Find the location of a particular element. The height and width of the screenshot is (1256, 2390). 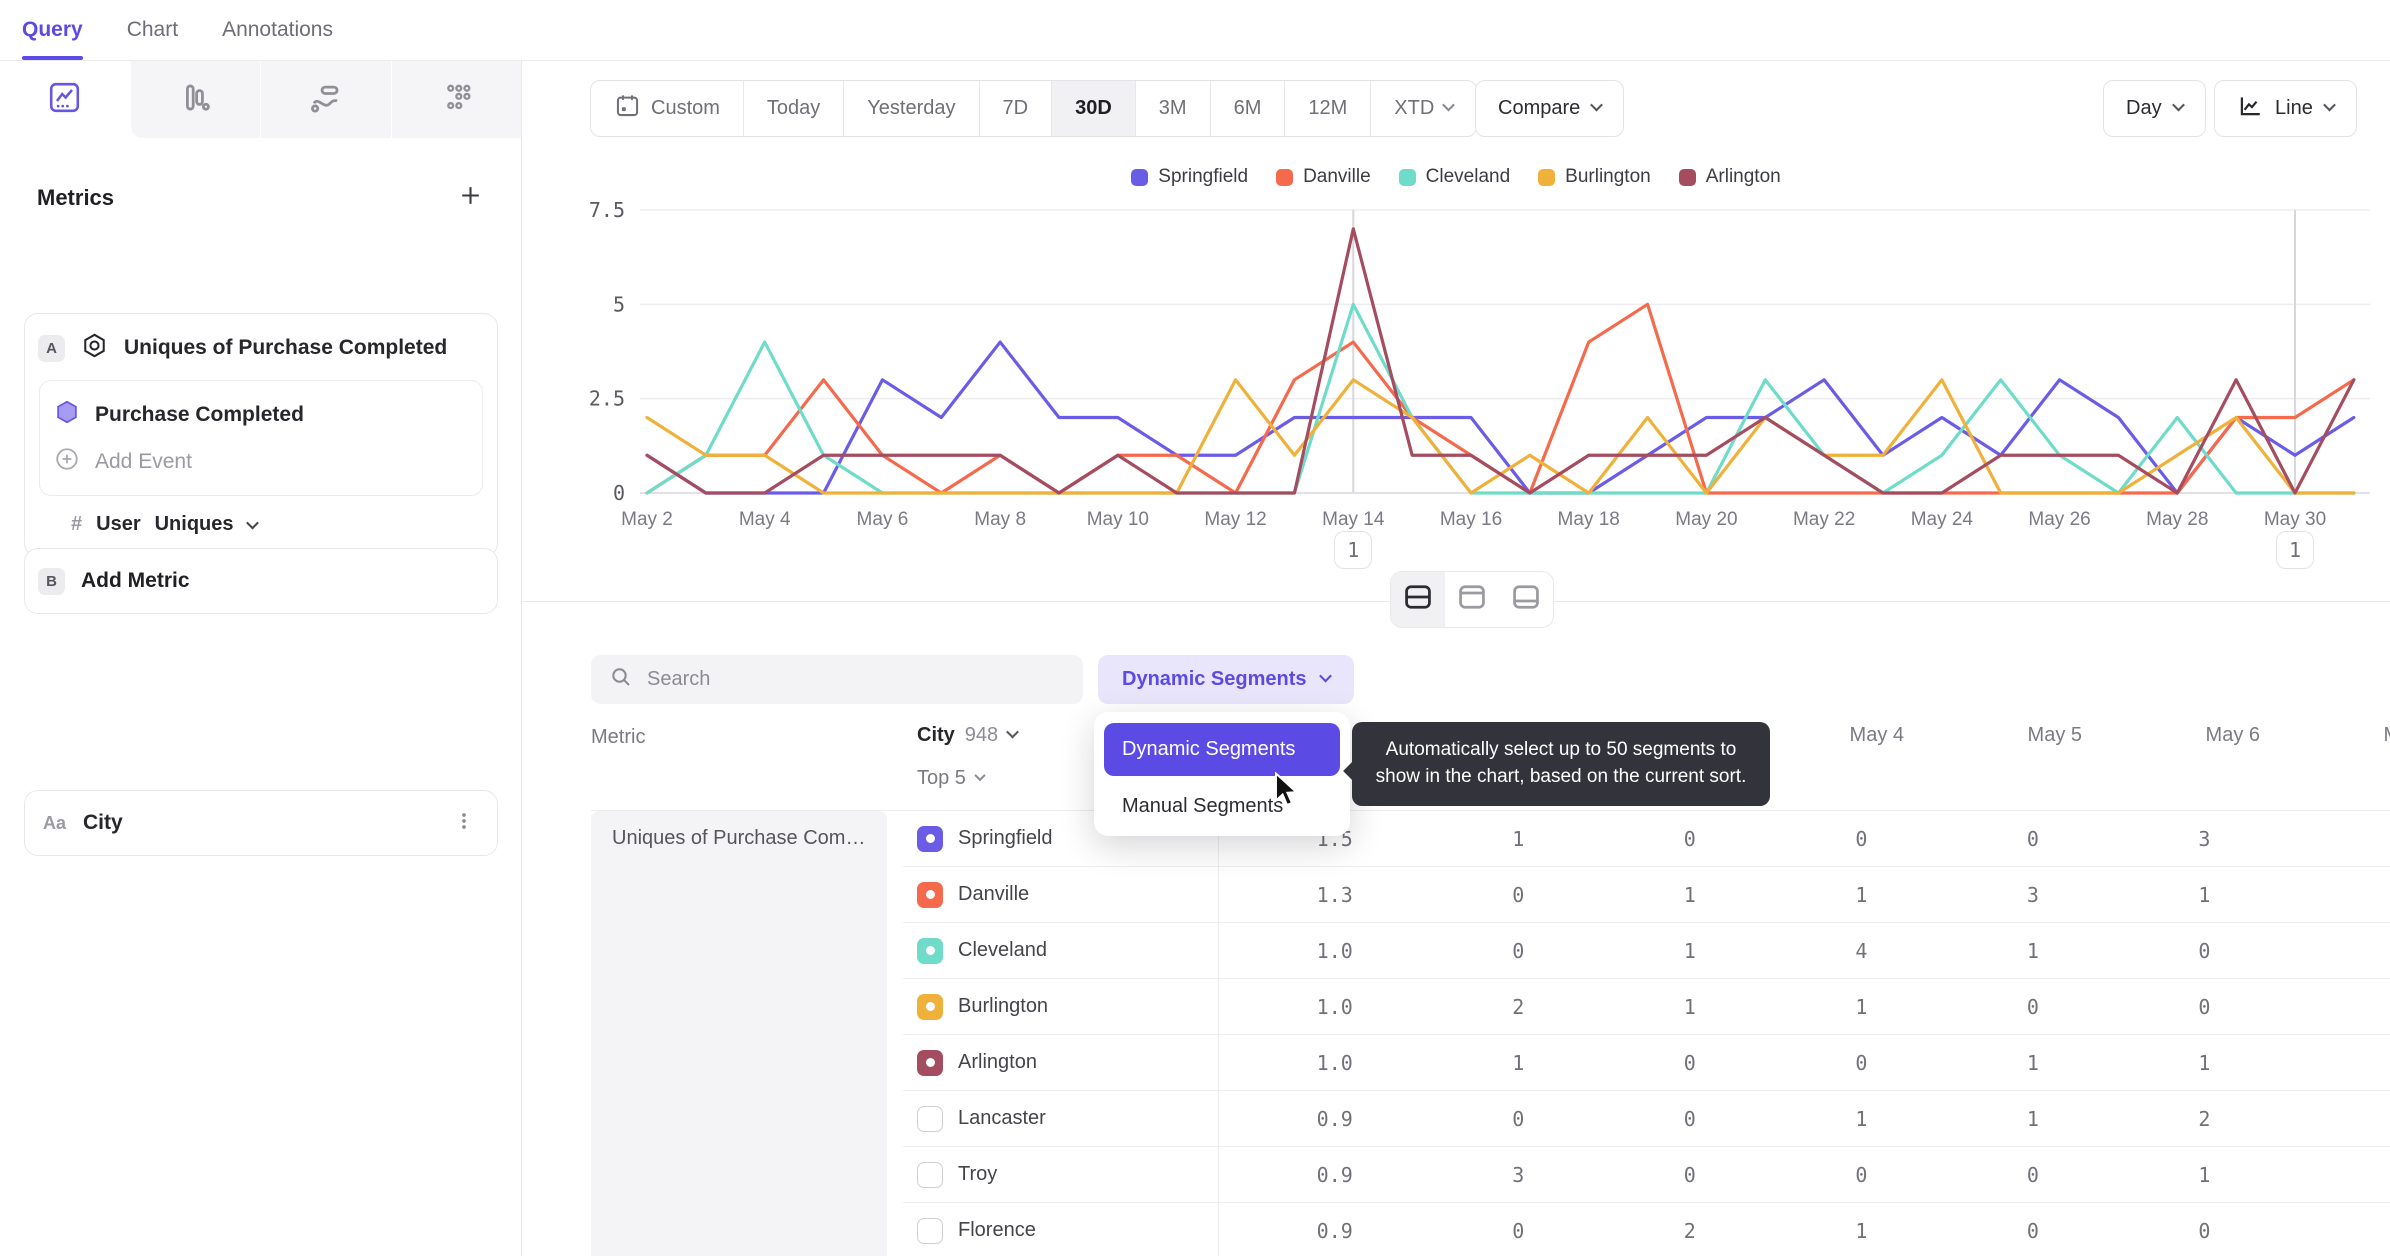

svg-text: May 8 is located at coordinates (1000, 519).